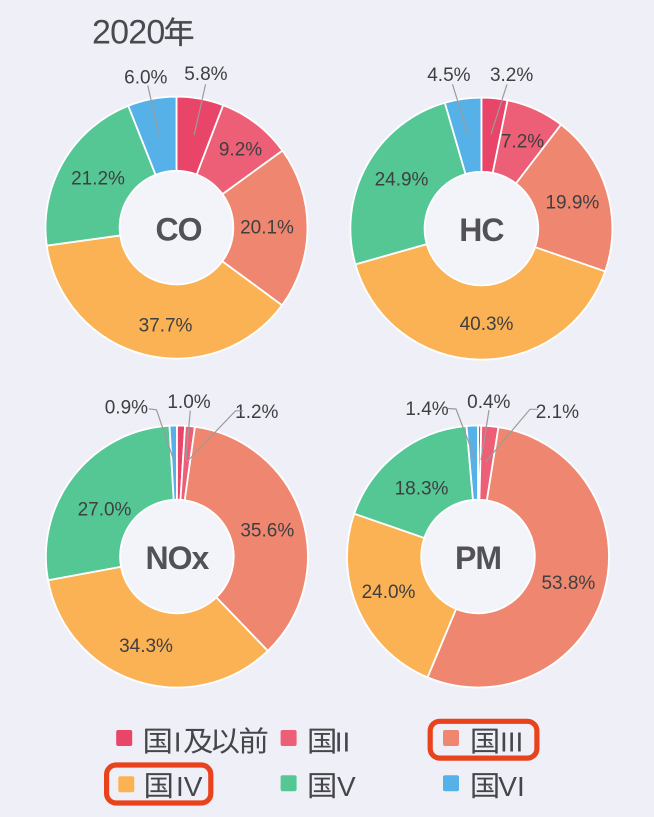  I want to click on svg-text: 21.2%, so click(98, 178).